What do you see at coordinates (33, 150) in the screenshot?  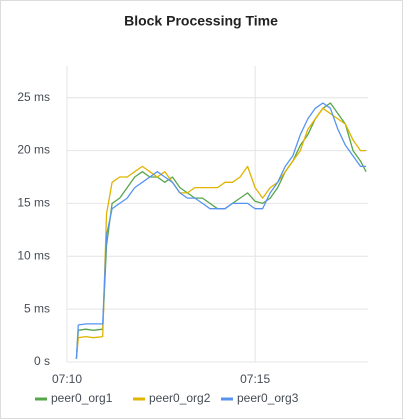 I see `y-tick-label: 20 ms` at bounding box center [33, 150].